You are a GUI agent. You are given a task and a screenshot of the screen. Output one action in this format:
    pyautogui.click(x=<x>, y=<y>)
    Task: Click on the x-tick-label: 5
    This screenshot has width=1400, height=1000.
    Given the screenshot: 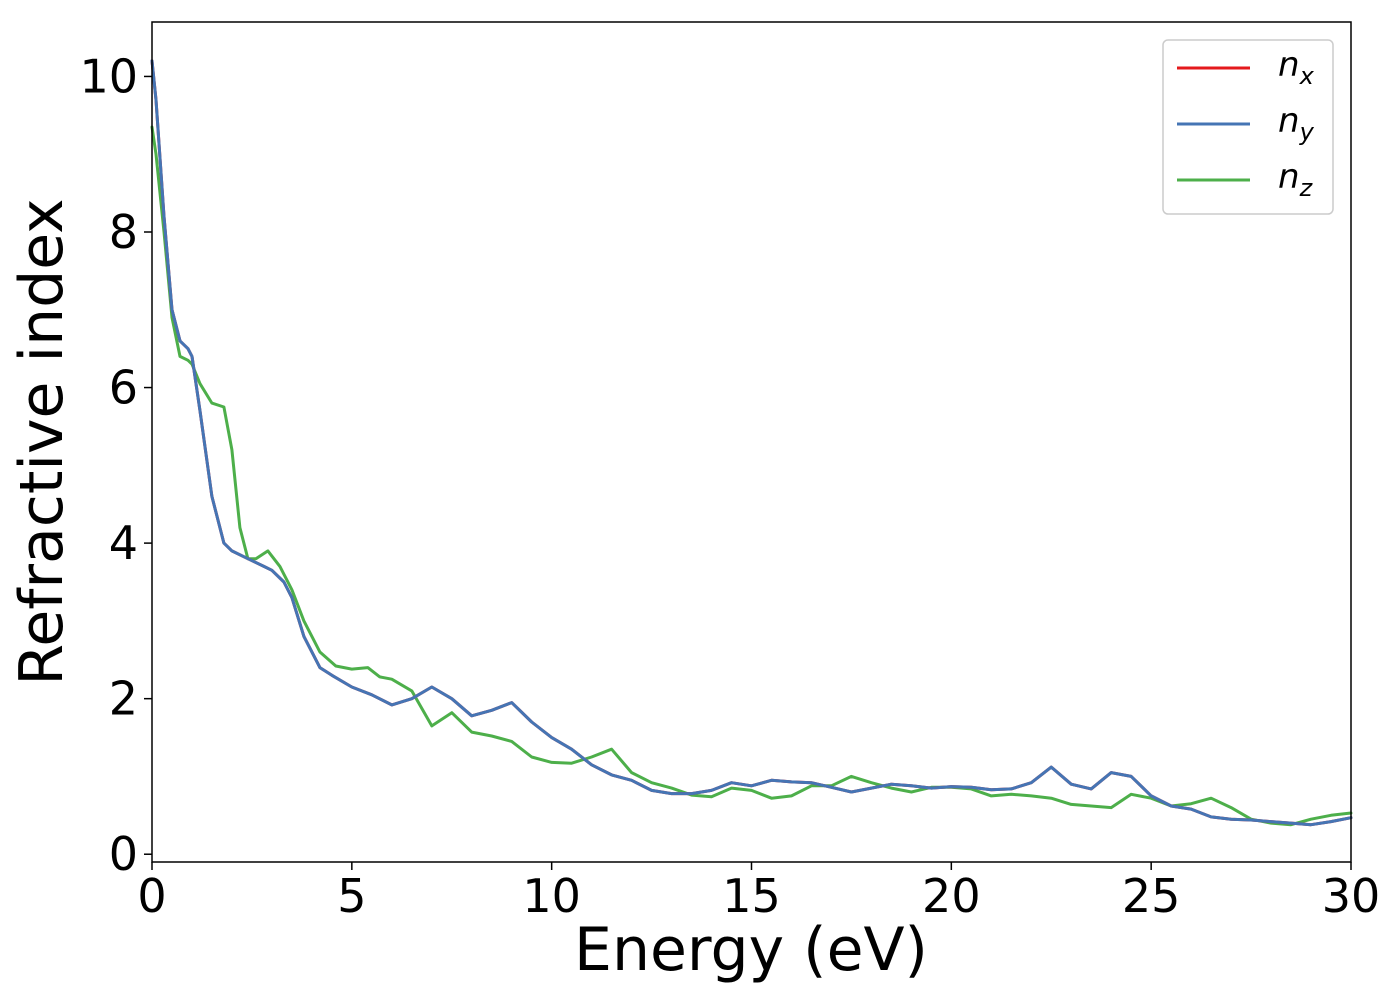 What is the action you would take?
    pyautogui.click(x=351, y=896)
    